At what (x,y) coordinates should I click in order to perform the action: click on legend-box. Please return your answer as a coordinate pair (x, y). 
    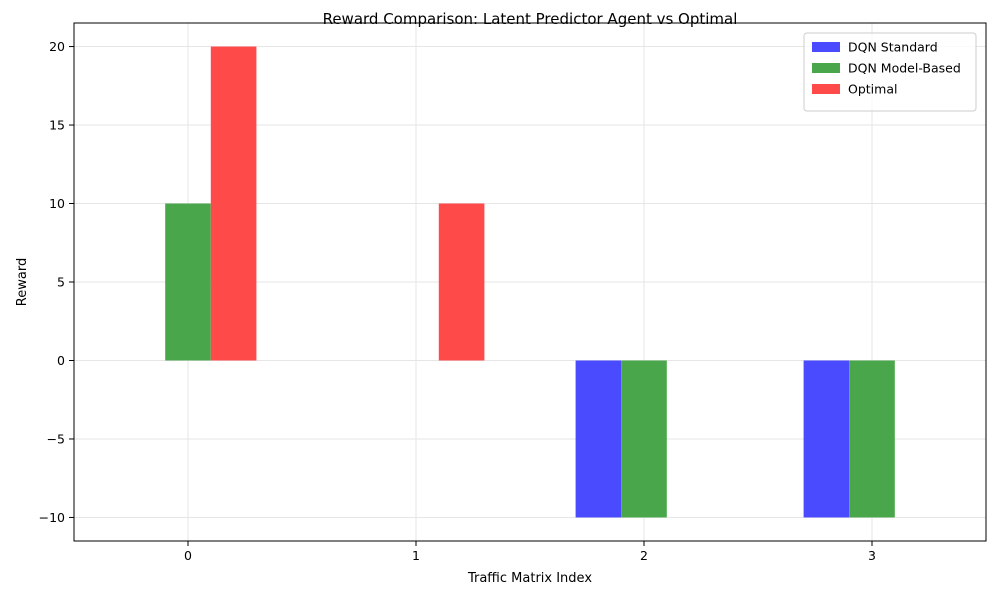
    Looking at the image, I should click on (890, 72).